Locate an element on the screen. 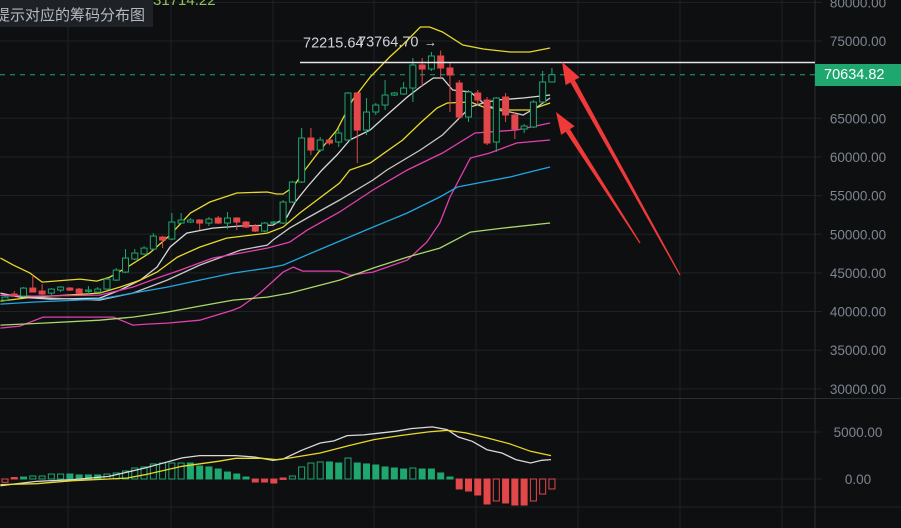 This screenshot has width=901, height=528. price-axis-tick-label: 60000.00 is located at coordinates (858, 157).